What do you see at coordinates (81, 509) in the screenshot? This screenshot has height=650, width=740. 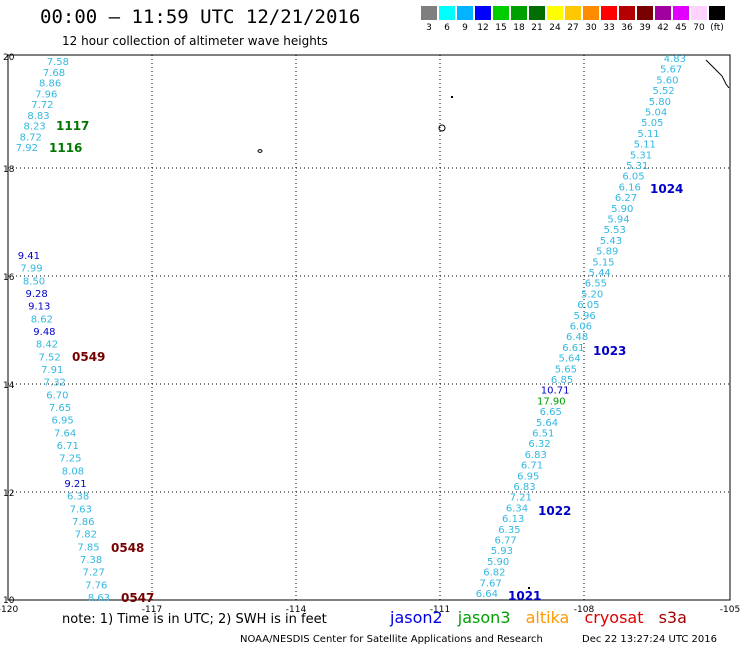 I see `swh-value: 7.63` at bounding box center [81, 509].